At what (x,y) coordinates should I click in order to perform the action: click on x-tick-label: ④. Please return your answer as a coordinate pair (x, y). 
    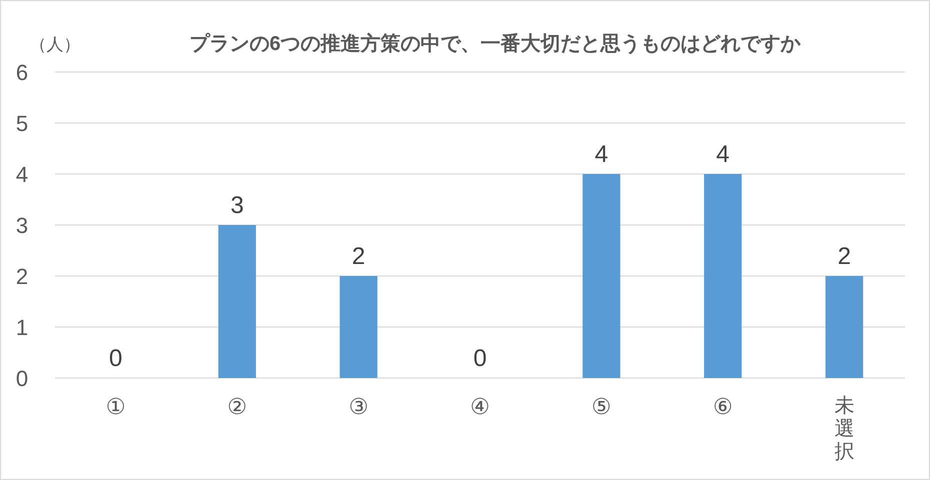
    Looking at the image, I should click on (480, 406).